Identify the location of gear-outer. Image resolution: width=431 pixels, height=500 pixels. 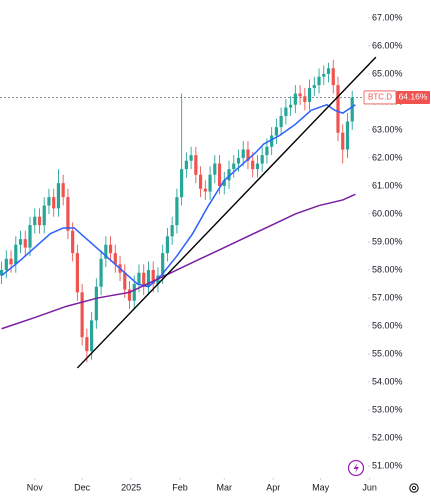
(414, 488).